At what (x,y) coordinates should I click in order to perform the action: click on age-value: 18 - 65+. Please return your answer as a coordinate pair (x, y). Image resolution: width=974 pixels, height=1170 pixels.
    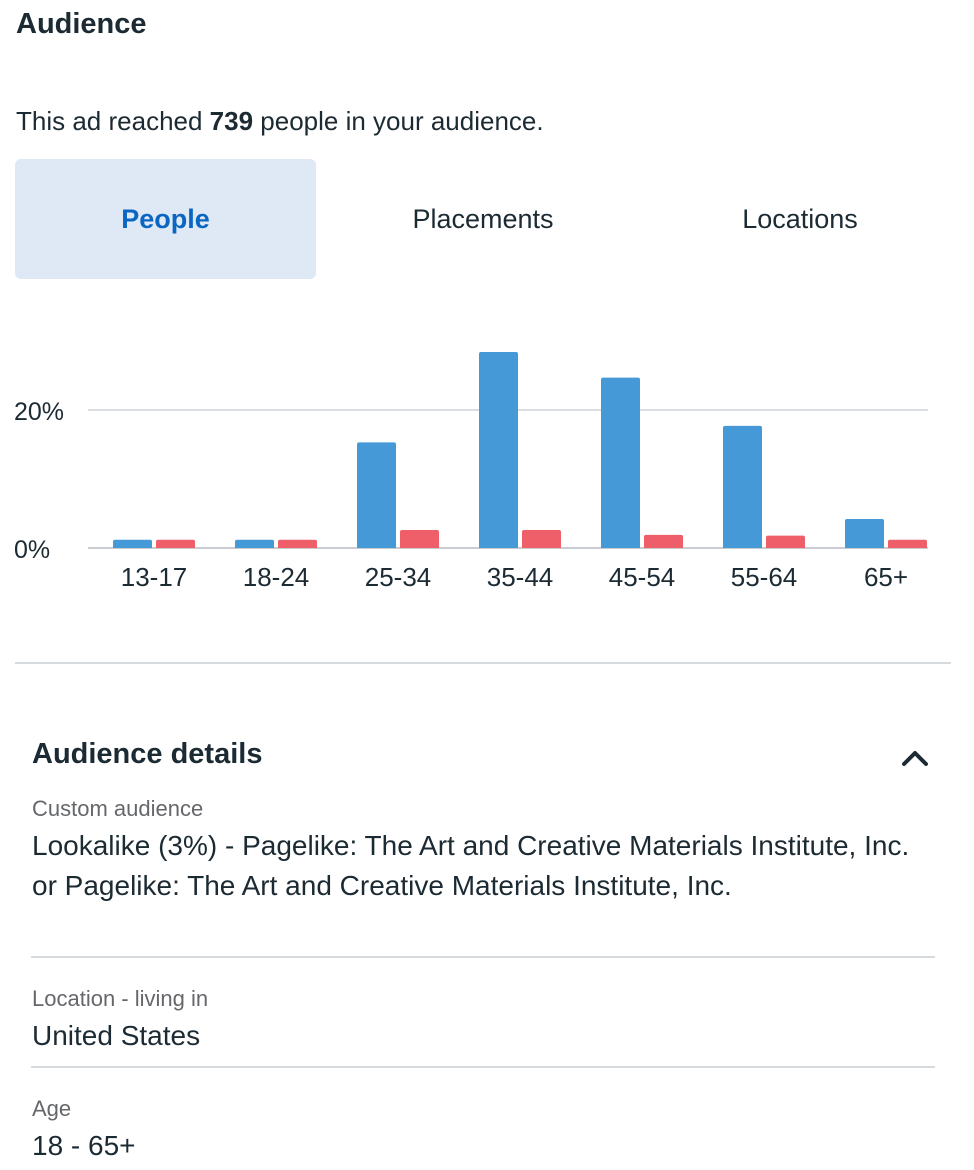
    Looking at the image, I should click on (84, 1145).